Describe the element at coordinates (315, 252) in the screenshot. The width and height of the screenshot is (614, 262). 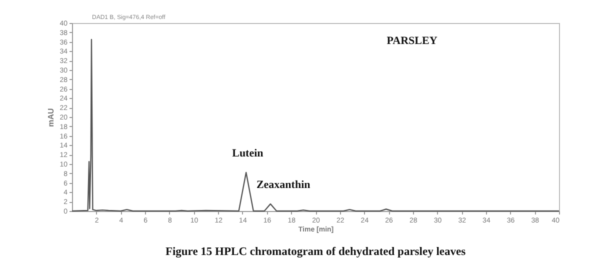
I see `text: Figure 15 HPLC chromatogram of dehydrated parsley leaves` at that location.